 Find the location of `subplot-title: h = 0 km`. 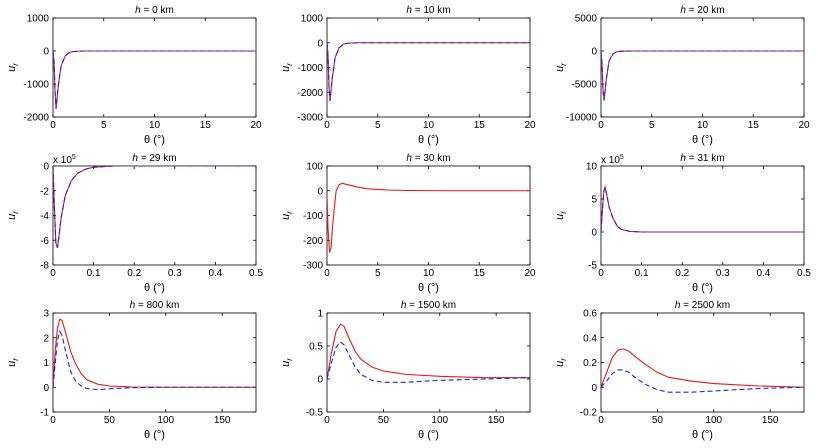

subplot-title: h = 0 km is located at coordinates (154, 10).